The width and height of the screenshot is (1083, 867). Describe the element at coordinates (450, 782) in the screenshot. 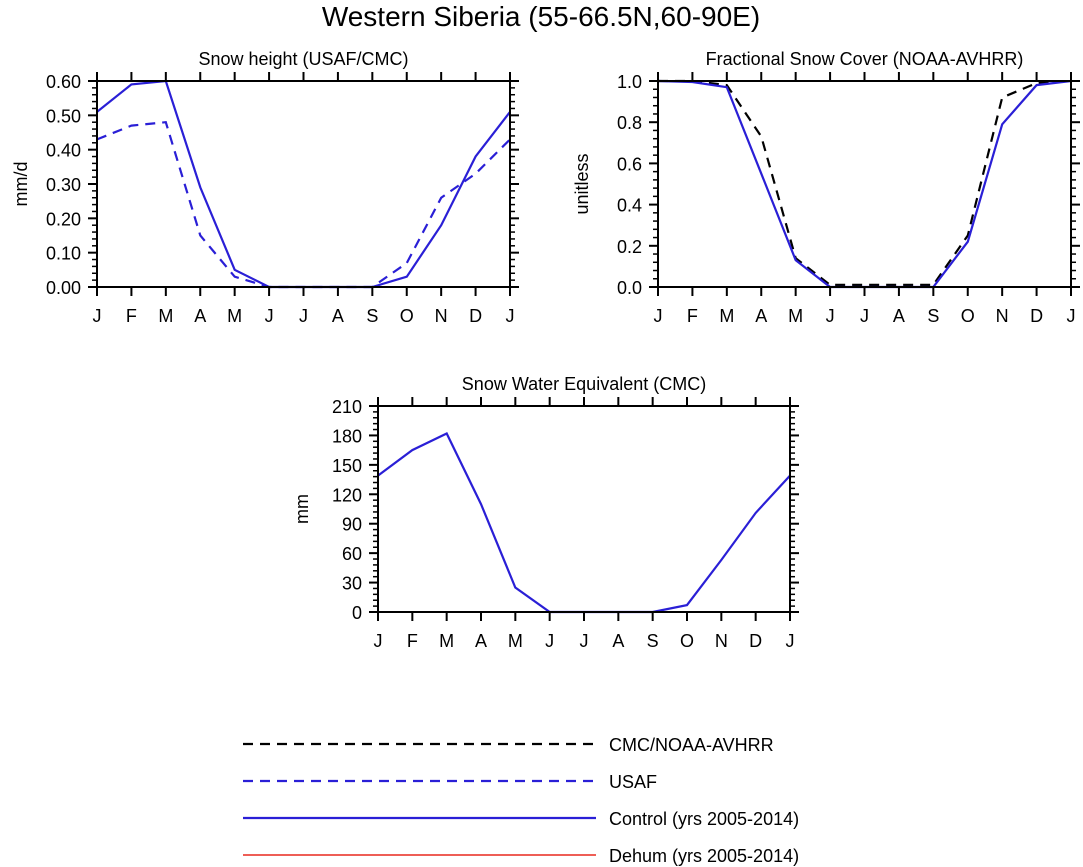

I see `legend-item-usaf: USAF` at that location.